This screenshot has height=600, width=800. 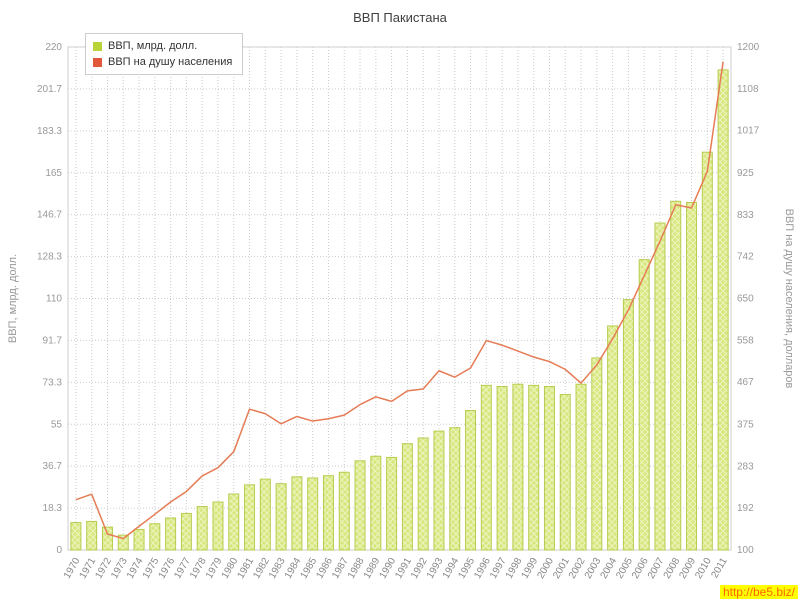 What do you see at coordinates (53, 47) in the screenshot?
I see `left-axis-tick-label: 220` at bounding box center [53, 47].